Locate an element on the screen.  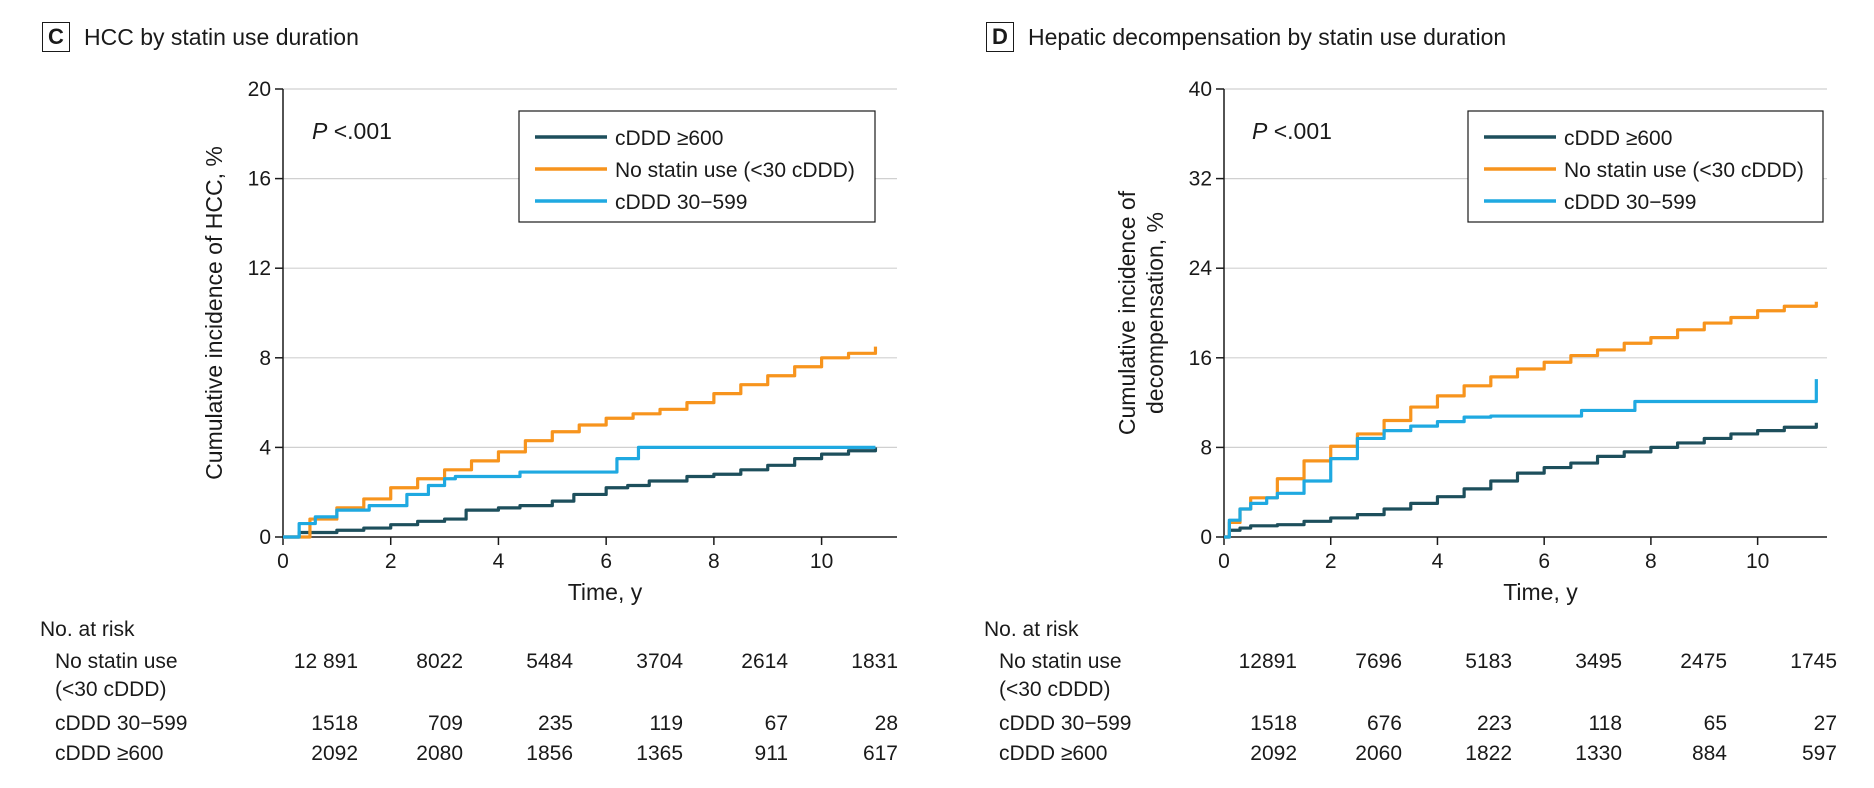
risk-cell: 235 is located at coordinates (555, 723).